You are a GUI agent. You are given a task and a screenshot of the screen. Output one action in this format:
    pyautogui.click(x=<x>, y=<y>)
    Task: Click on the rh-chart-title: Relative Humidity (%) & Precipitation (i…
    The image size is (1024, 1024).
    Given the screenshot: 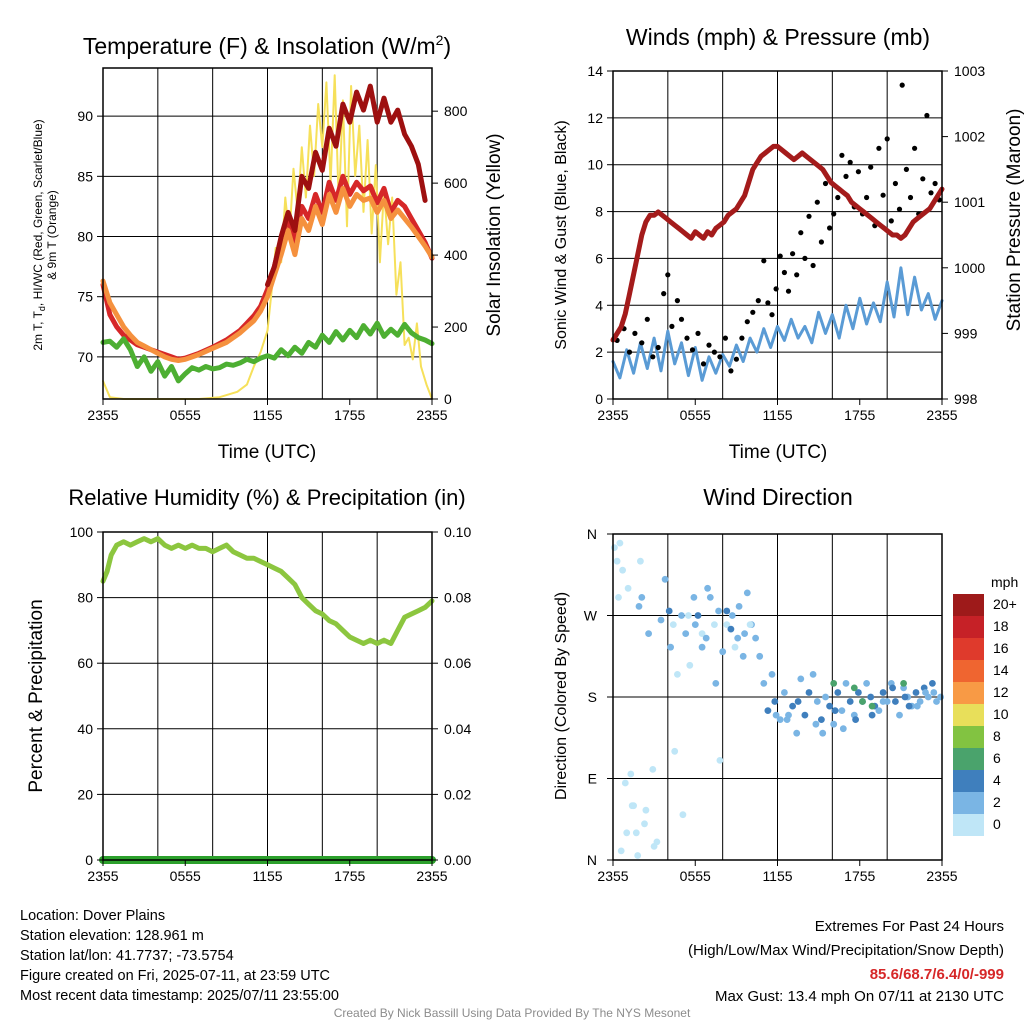 What is the action you would take?
    pyautogui.click(x=266, y=497)
    